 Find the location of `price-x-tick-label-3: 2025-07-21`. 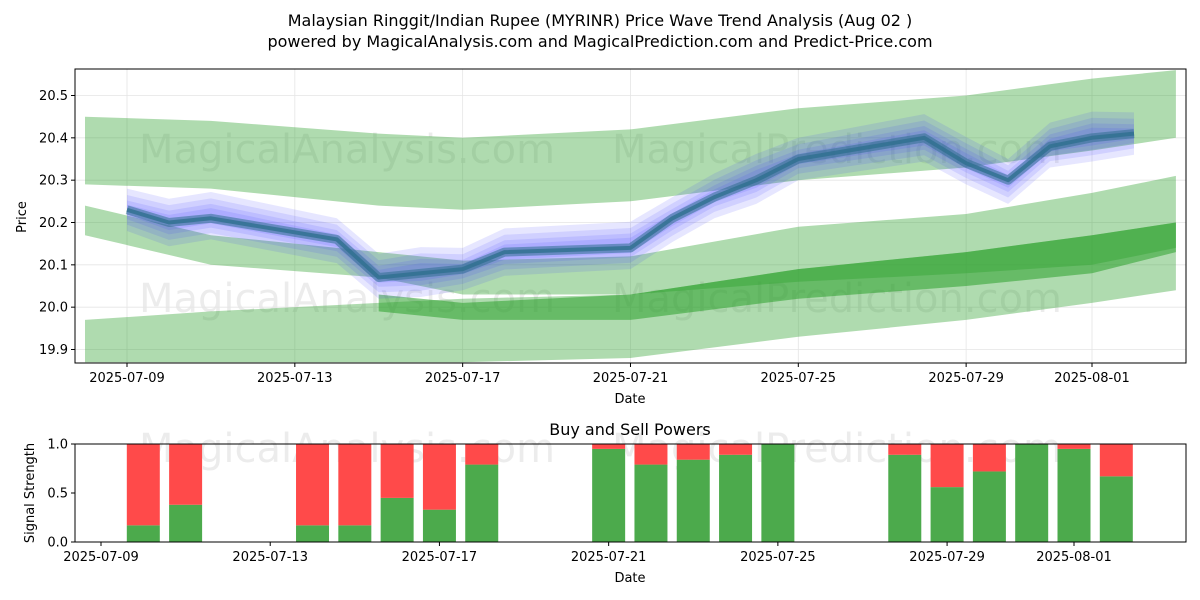

price-x-tick-label-3: 2025-07-21 is located at coordinates (631, 378).